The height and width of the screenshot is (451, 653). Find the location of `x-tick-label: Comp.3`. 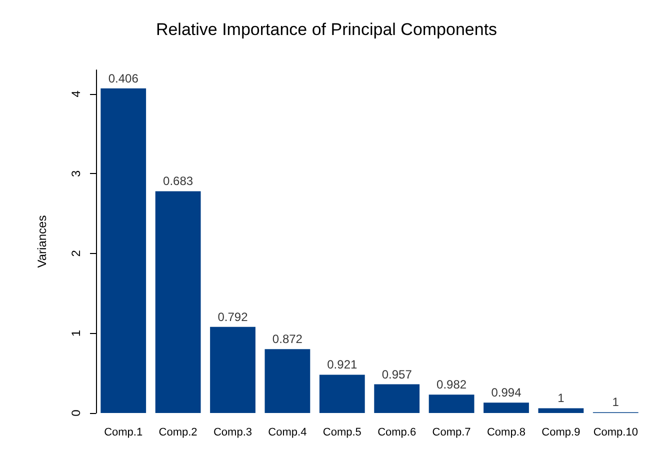

x-tick-label: Comp.3 is located at coordinates (232, 432).